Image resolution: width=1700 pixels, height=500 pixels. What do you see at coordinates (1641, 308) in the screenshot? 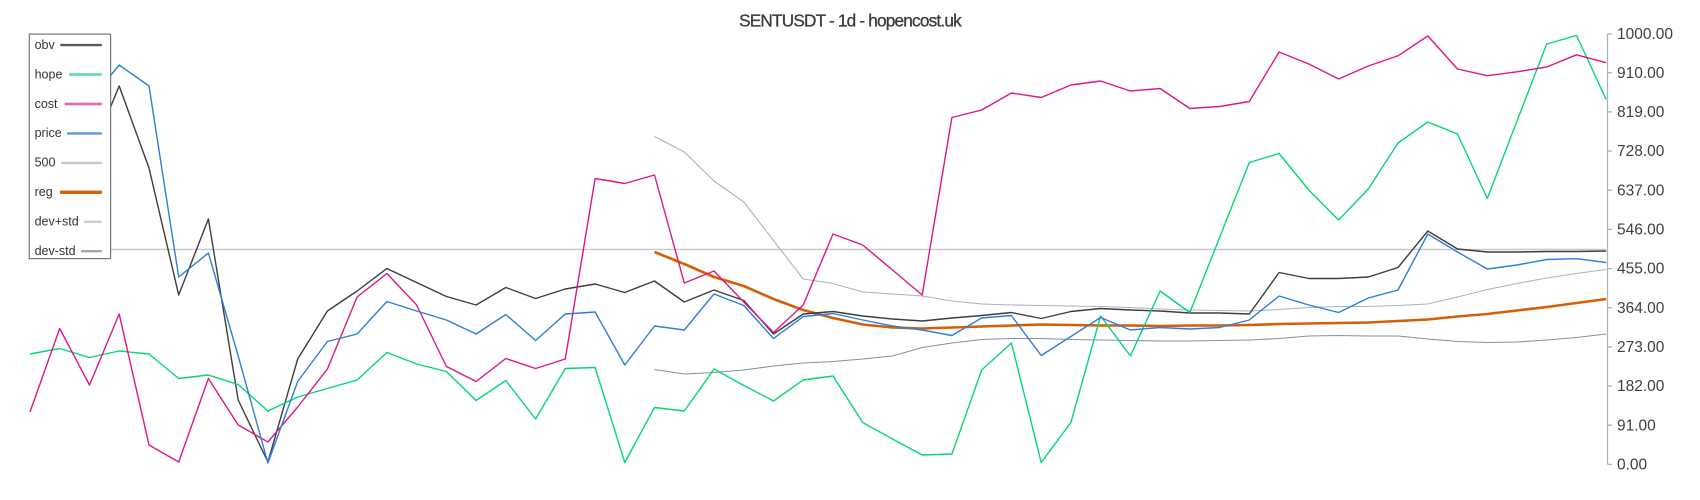
I see `svg-text: 364.00` at bounding box center [1641, 308].